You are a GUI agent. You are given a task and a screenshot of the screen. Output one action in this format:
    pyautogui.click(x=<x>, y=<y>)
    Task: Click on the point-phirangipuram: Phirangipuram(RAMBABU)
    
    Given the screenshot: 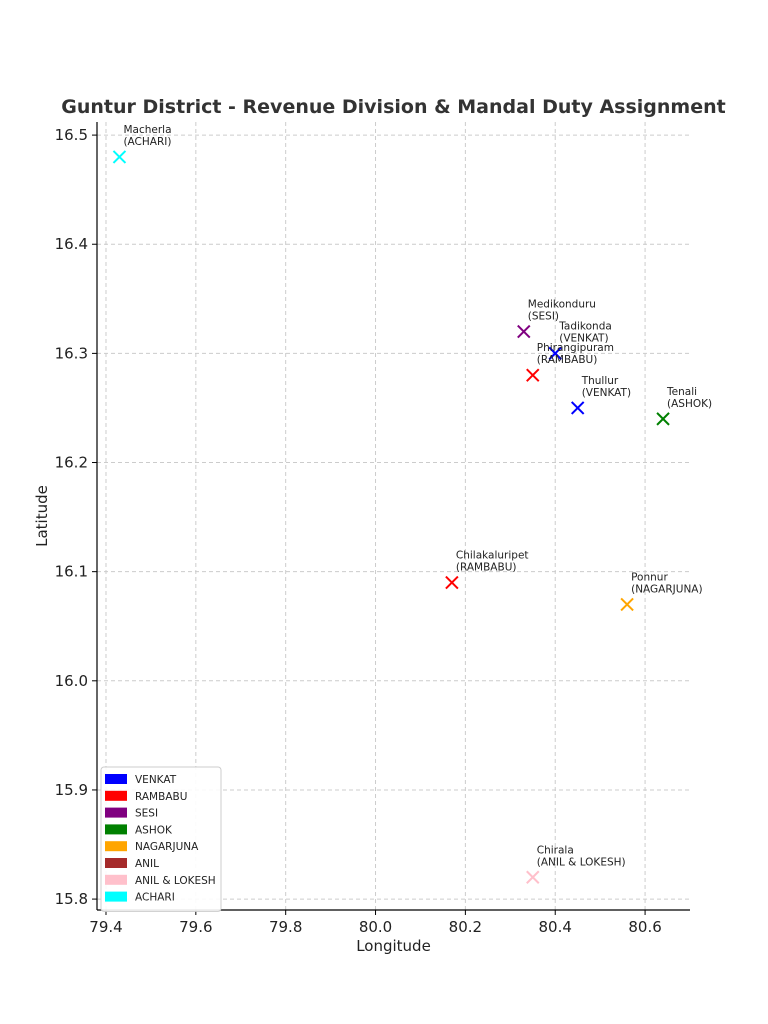 What is the action you would take?
    pyautogui.click(x=570, y=362)
    